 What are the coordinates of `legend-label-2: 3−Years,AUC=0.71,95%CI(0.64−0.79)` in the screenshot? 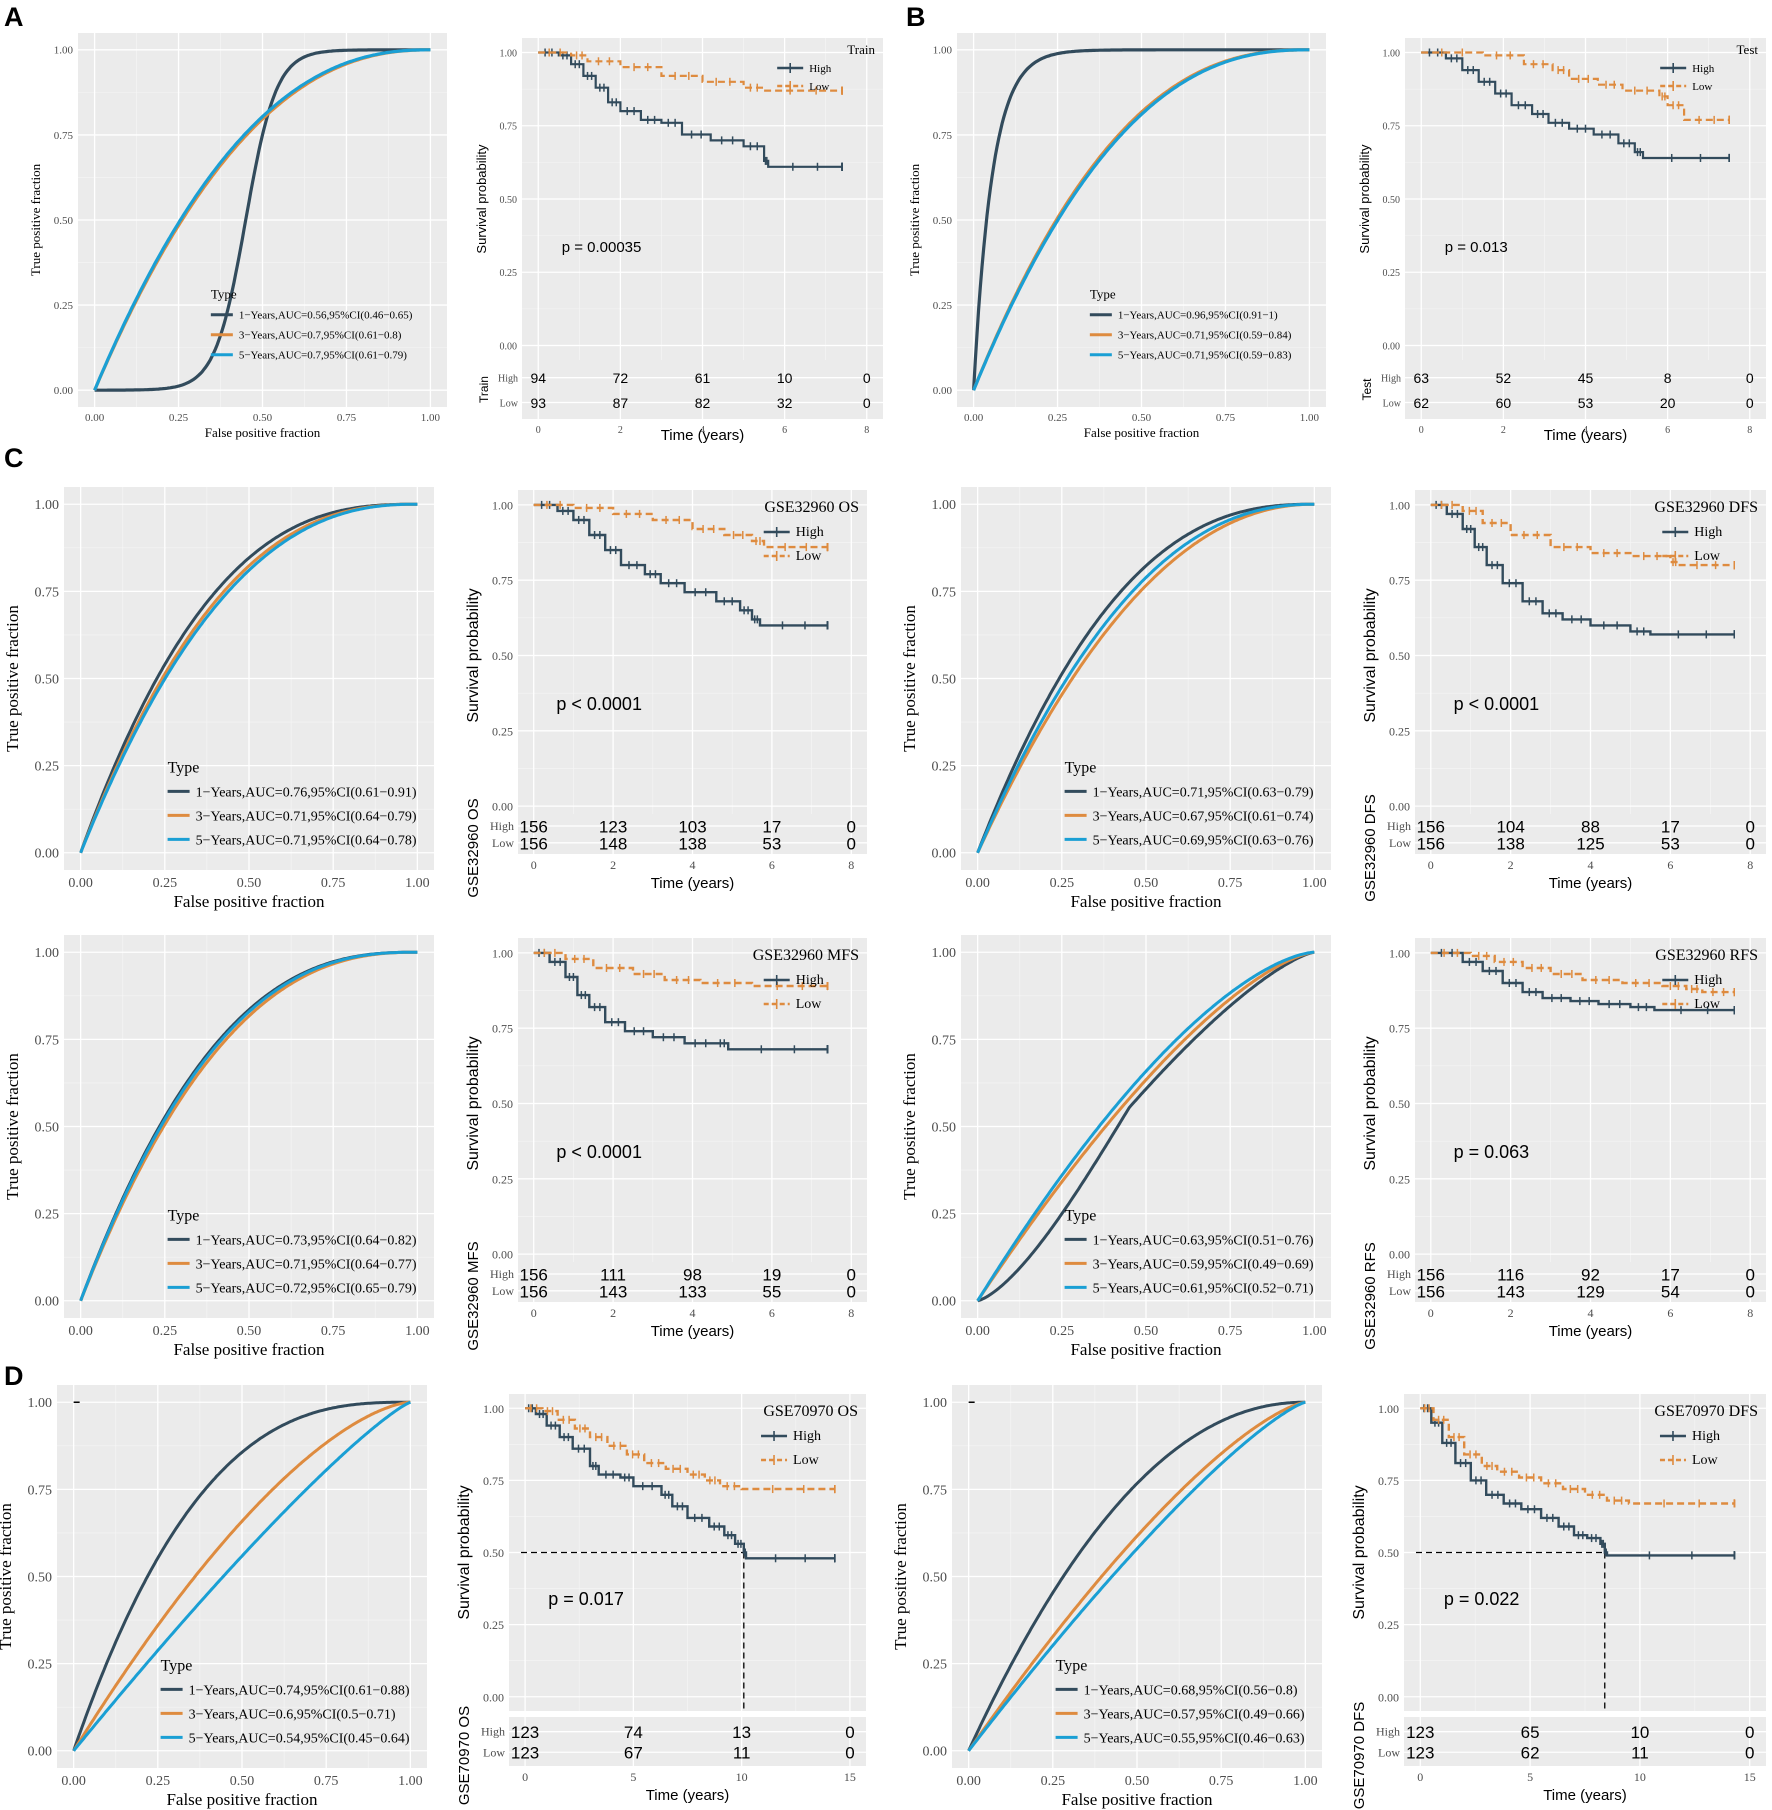 It's located at (306, 816).